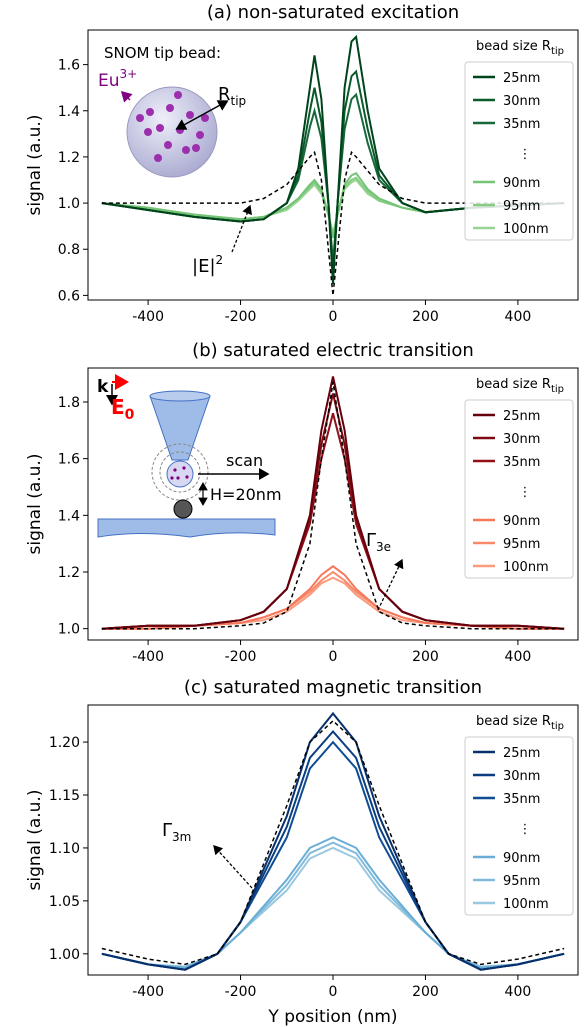 This screenshot has height=1027, width=584. What do you see at coordinates (186, 528) in the screenshot?
I see `substrate` at bounding box center [186, 528].